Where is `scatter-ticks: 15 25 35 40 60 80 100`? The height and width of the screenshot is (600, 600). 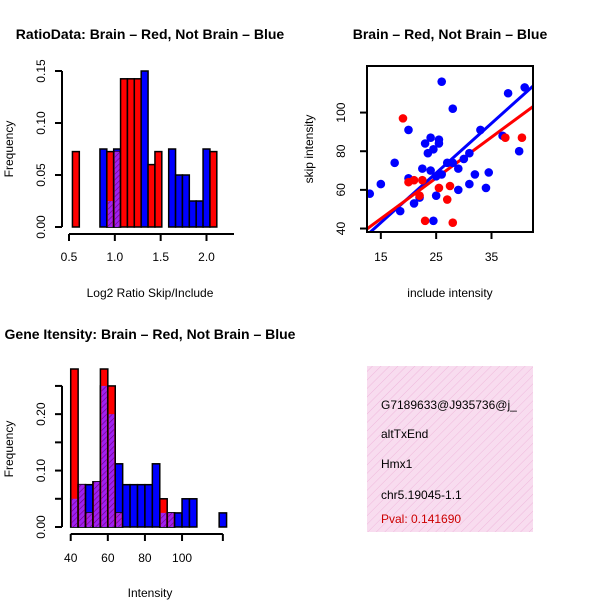 scatter-ticks: 15 25 35 40 60 80 100 is located at coordinates (416, 183).